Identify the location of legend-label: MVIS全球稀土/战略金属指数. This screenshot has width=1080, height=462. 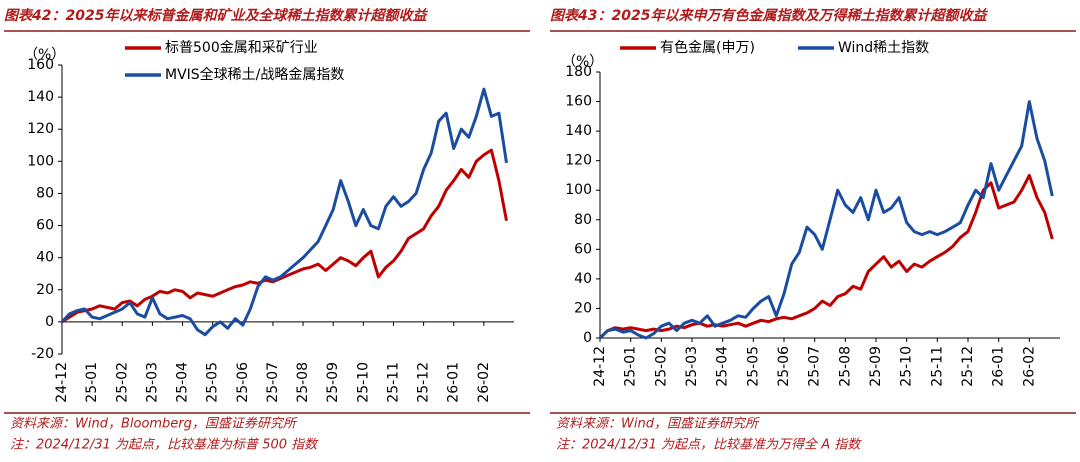
(254, 74).